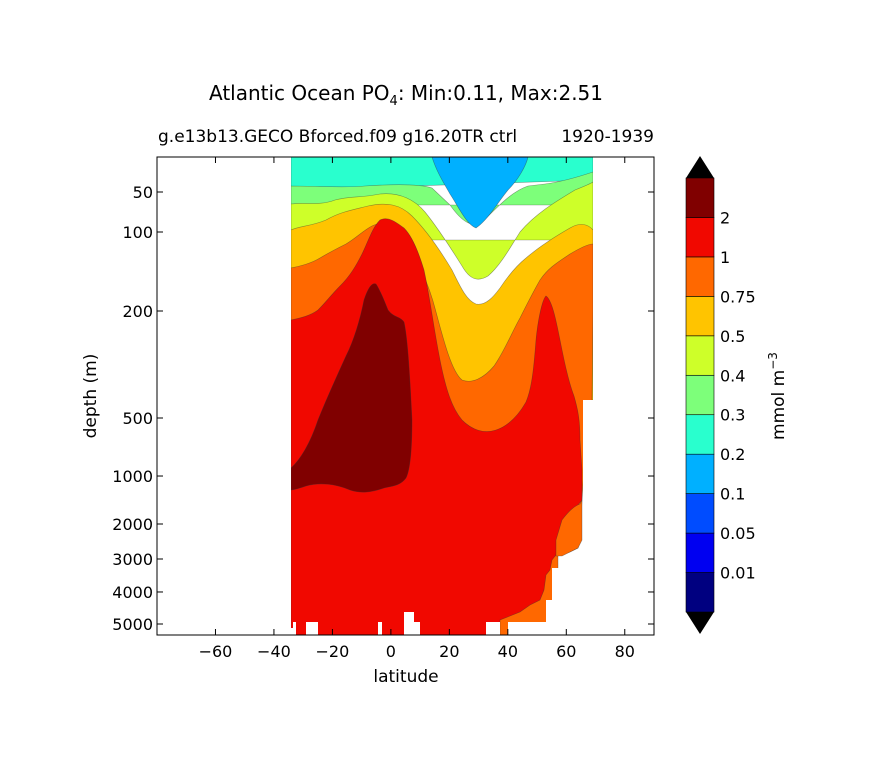  What do you see at coordinates (732, 454) in the screenshot?
I see `colorbar-tick-label: 0.2` at bounding box center [732, 454].